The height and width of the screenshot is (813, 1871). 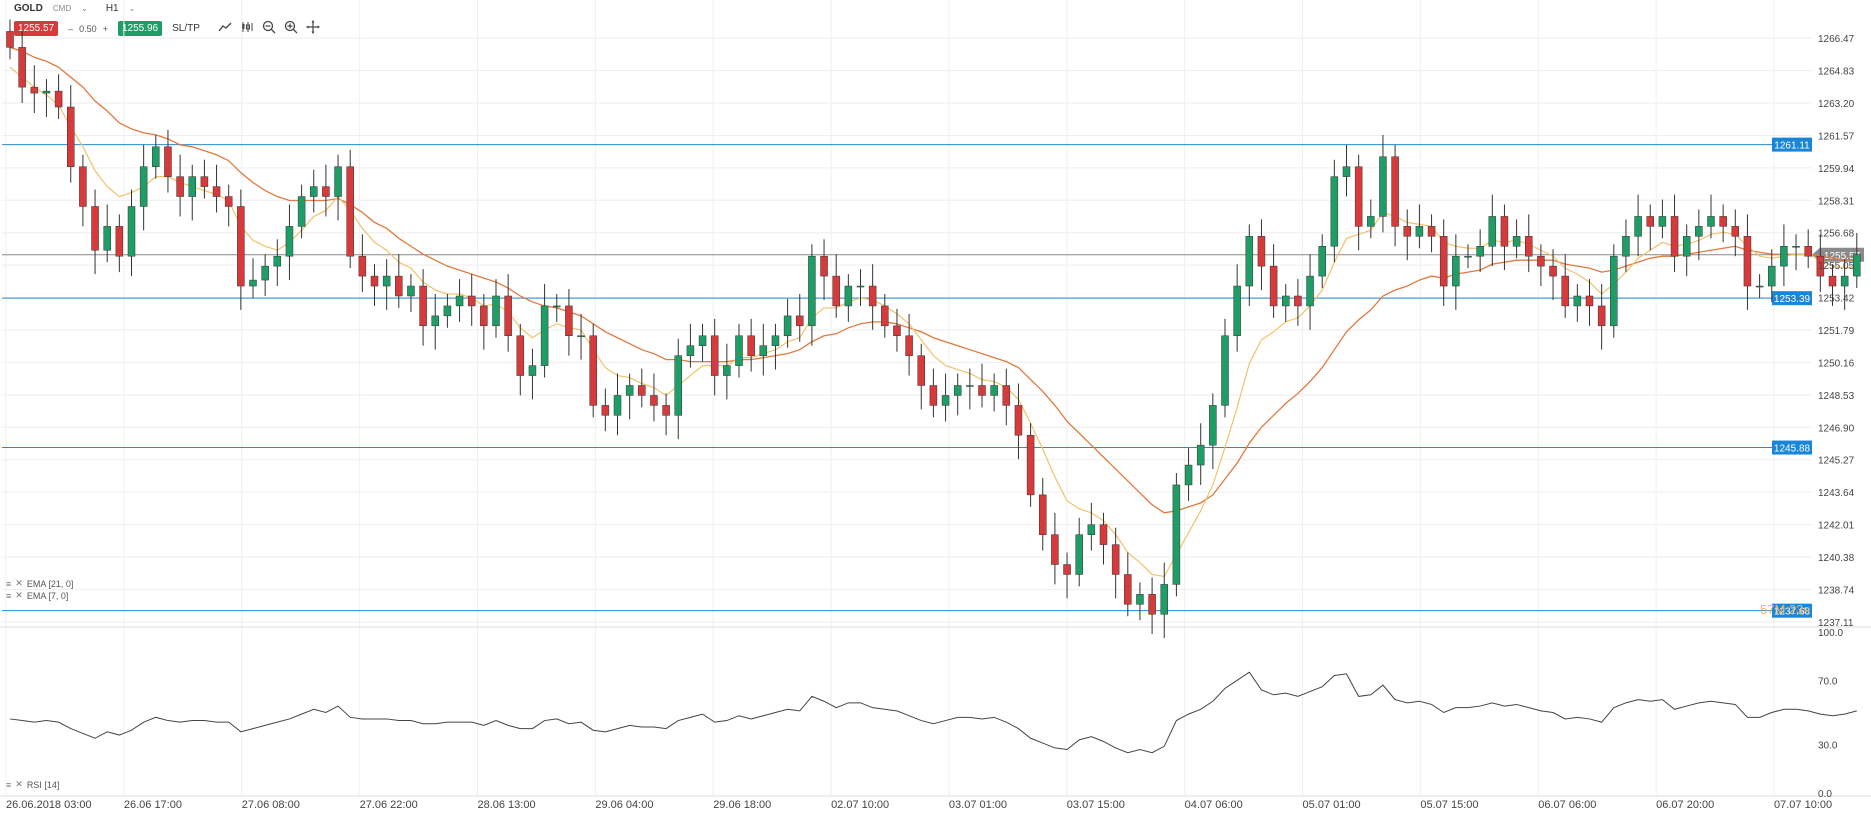 What do you see at coordinates (105, 28) in the screenshot?
I see `volume-increase-button: +` at bounding box center [105, 28].